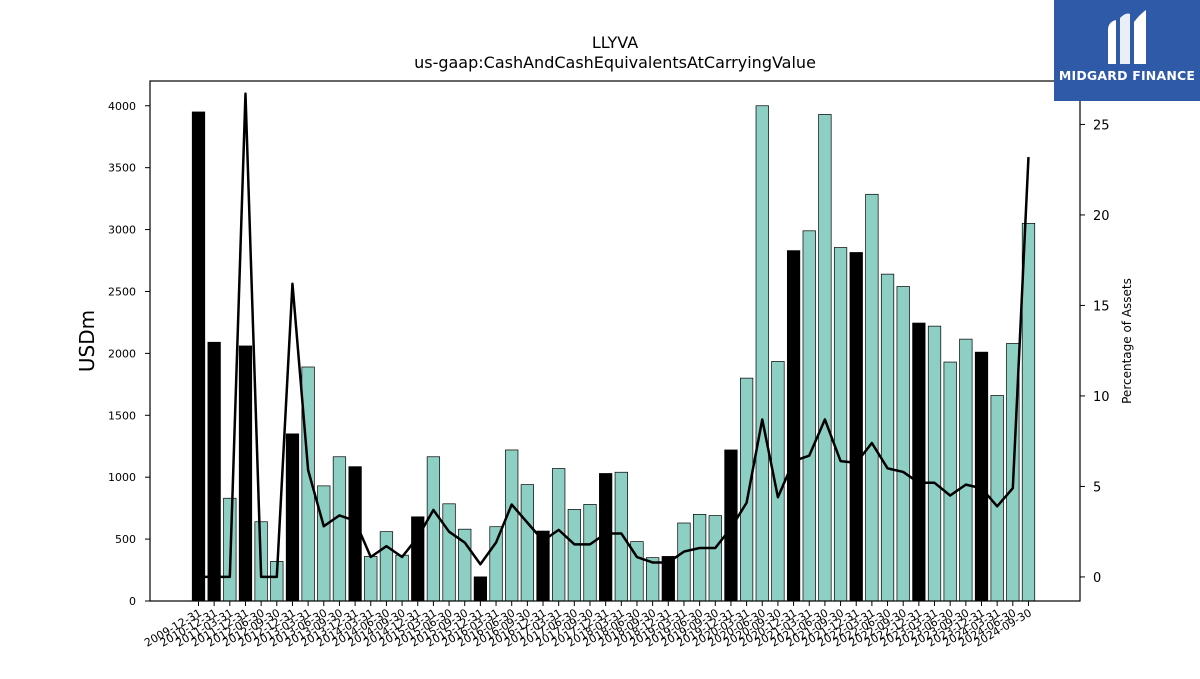 This screenshot has width=1200, height=679. I want to click on y2-axis-label: Percentage of Assets, so click(1127, 341).